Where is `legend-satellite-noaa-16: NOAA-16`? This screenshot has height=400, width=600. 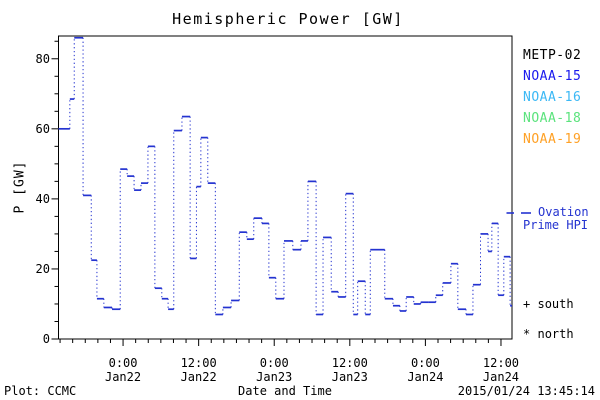
legend-satellite-noaa-16: NOAA-16 is located at coordinates (552, 97).